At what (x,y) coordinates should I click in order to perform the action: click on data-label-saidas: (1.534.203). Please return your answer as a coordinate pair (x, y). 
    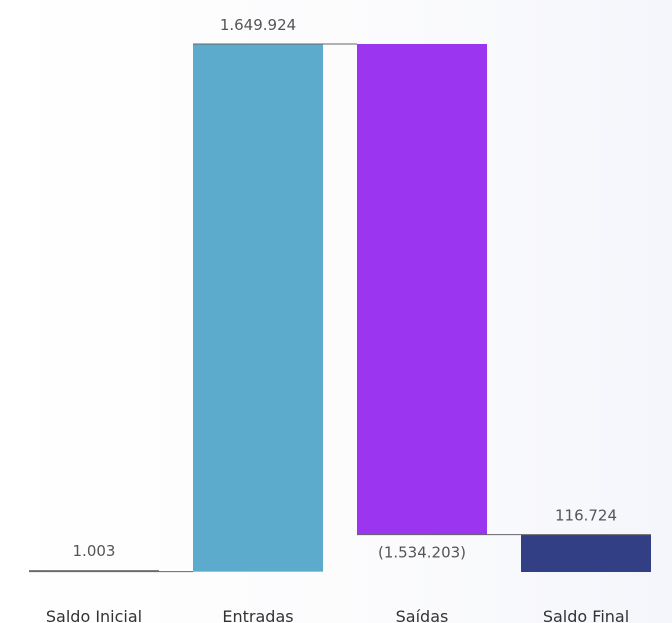
    Looking at the image, I should click on (422, 553).